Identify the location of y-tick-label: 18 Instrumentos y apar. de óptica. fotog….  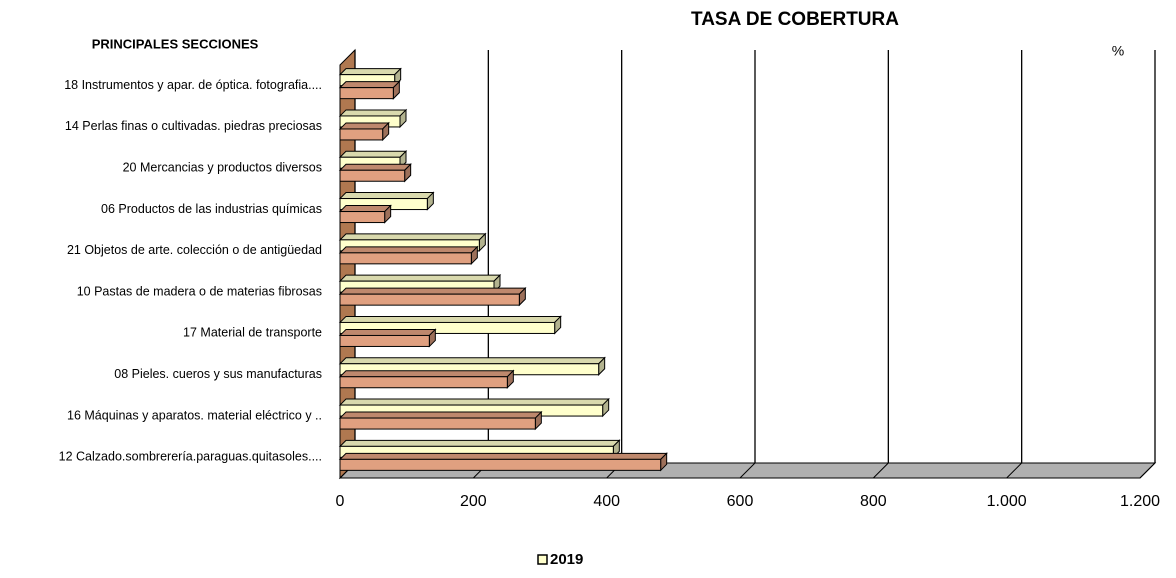
(193, 85).